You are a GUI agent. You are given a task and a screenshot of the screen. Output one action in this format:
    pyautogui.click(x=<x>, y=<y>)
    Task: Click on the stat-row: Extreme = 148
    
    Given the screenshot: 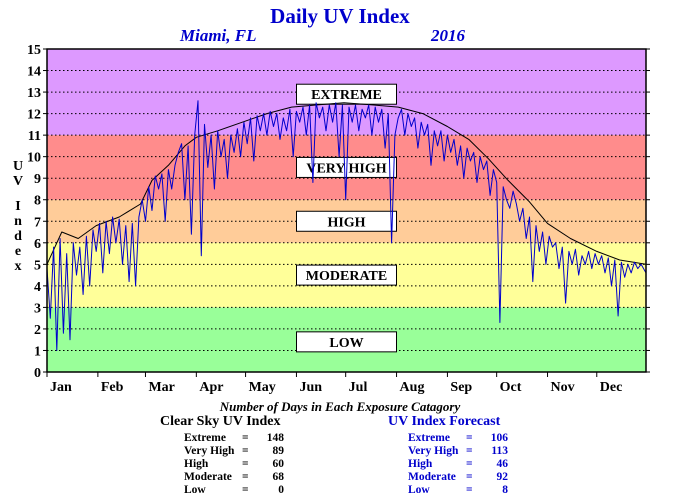 What is the action you would take?
    pyautogui.click(x=234, y=438)
    